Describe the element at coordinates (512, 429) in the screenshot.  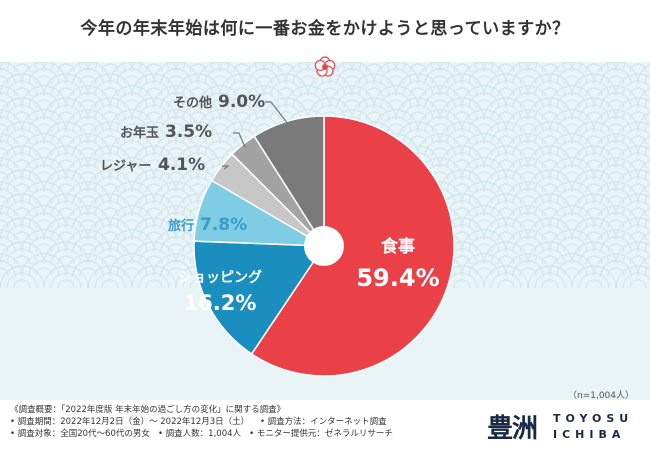
I see `logo-kanji: 豊洲` at that location.